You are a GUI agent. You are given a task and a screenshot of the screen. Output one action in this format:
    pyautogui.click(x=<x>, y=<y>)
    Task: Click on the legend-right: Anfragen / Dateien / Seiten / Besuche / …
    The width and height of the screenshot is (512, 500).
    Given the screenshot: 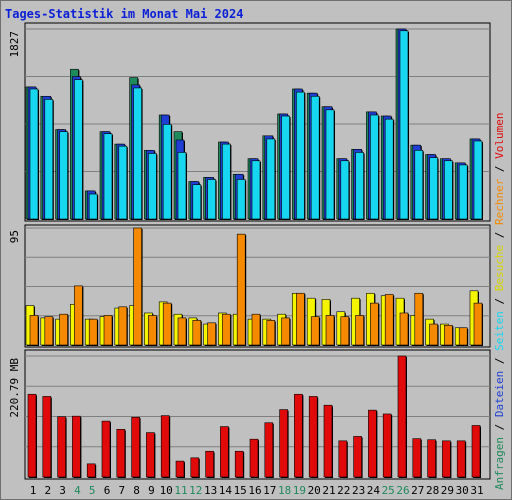 What is the action you would take?
    pyautogui.click(x=499, y=301)
    